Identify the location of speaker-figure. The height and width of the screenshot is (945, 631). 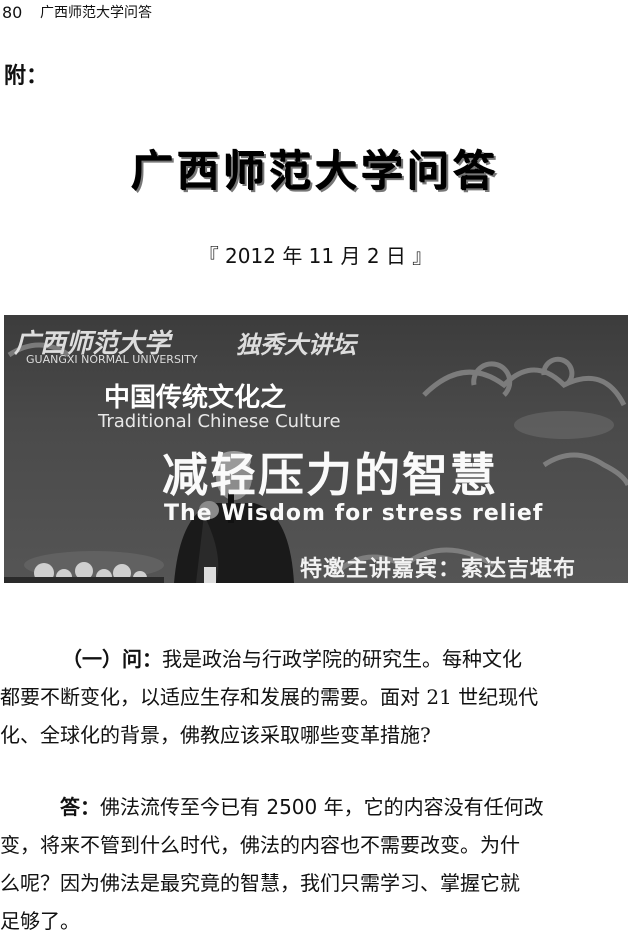
(234, 517).